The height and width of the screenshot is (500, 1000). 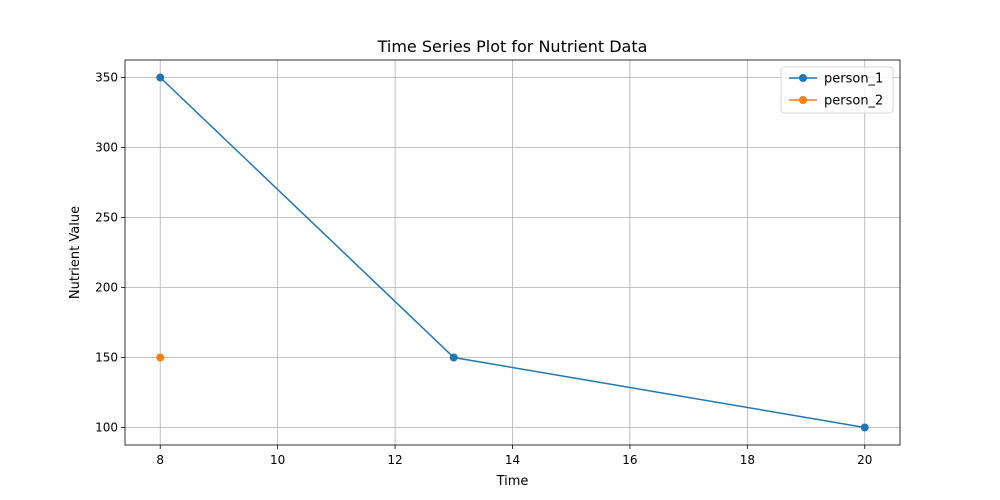 I want to click on legend-label: person_2, so click(x=853, y=101).